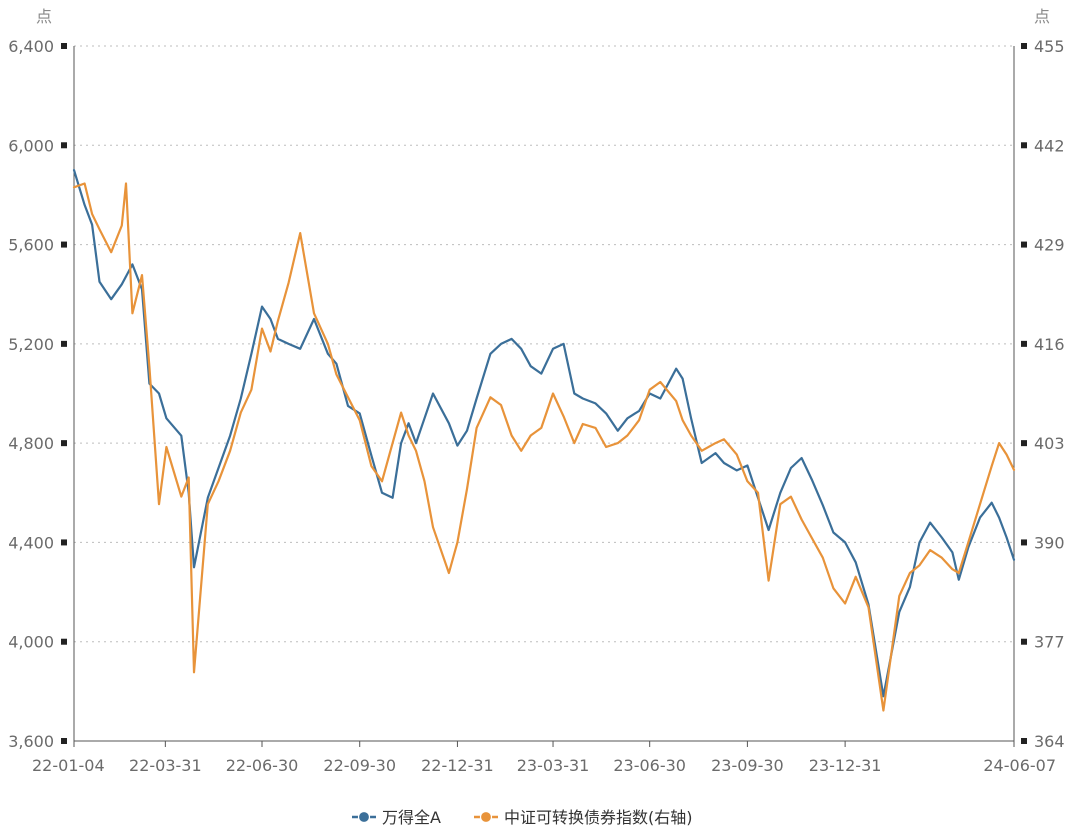  Describe the element at coordinates (1042, 16) in the screenshot. I see `right-axis-unit: 点` at that location.